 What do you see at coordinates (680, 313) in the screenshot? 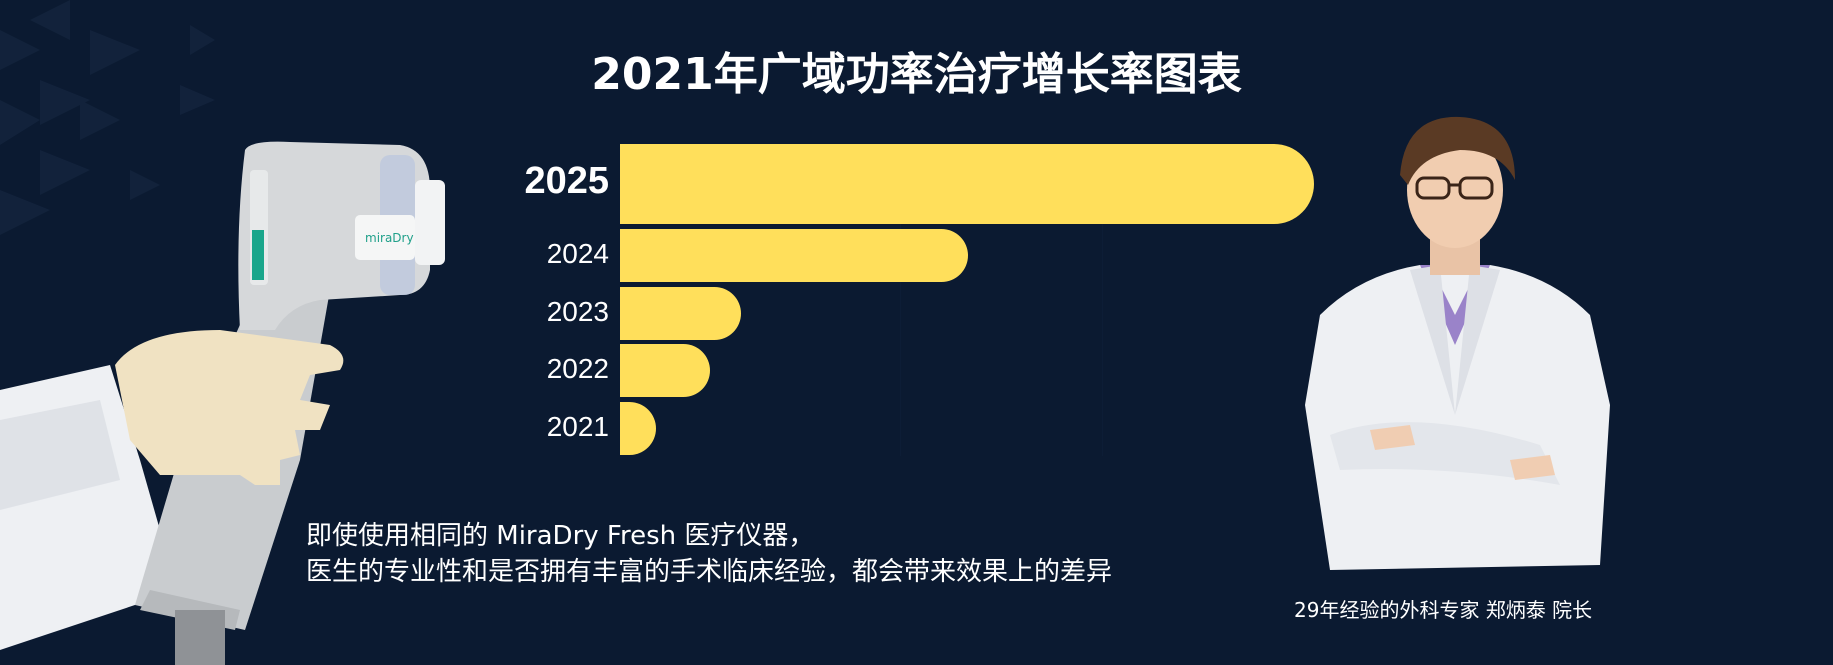
I see `bar-2023` at bounding box center [680, 313].